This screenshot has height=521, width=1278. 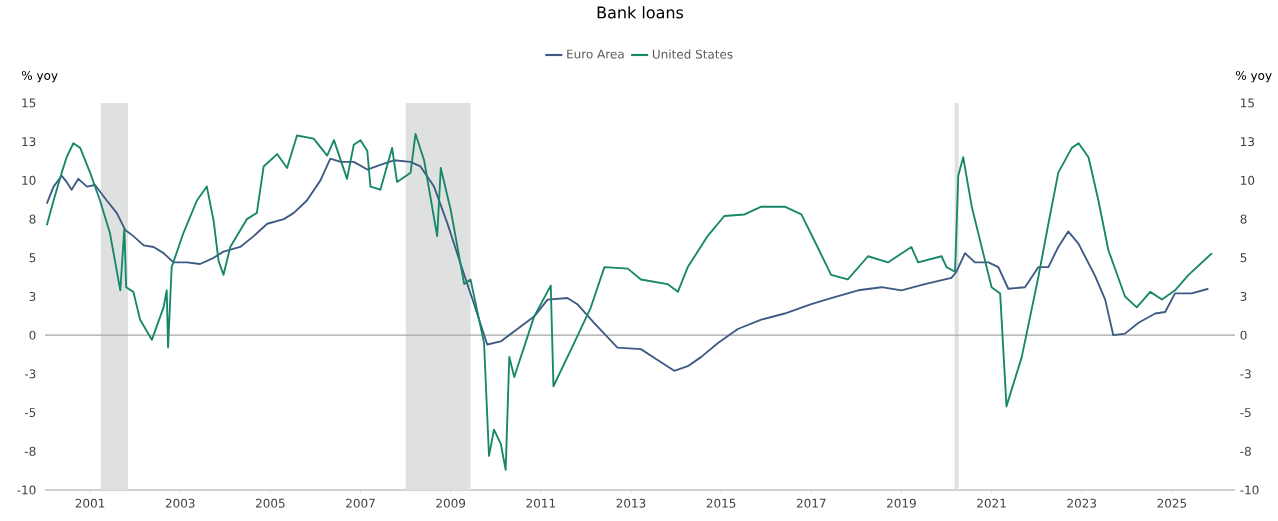 What do you see at coordinates (1243, 219) in the screenshot?
I see `y2-tick-label: 8` at bounding box center [1243, 219].